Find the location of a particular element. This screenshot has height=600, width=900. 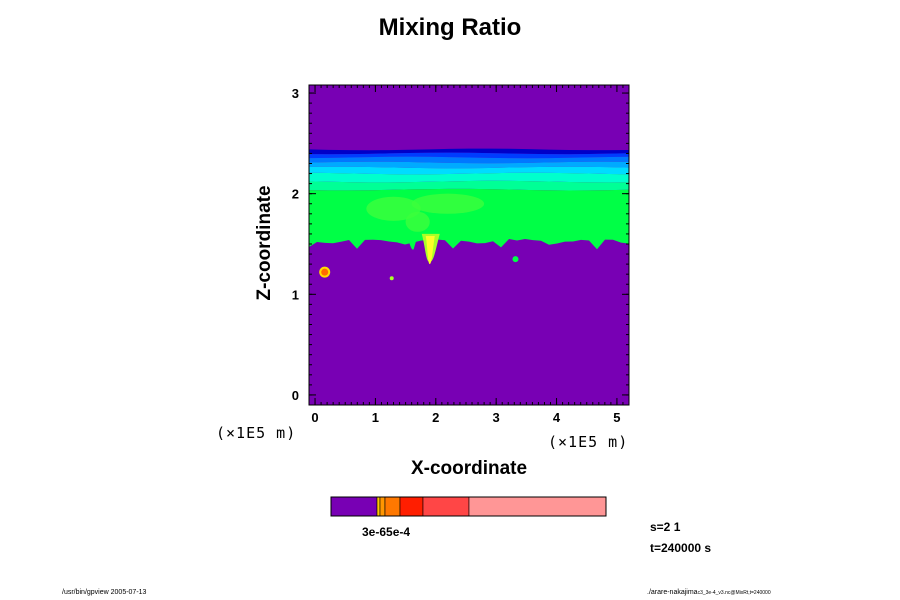

y-tick-label-2: 2 is located at coordinates (295, 194).